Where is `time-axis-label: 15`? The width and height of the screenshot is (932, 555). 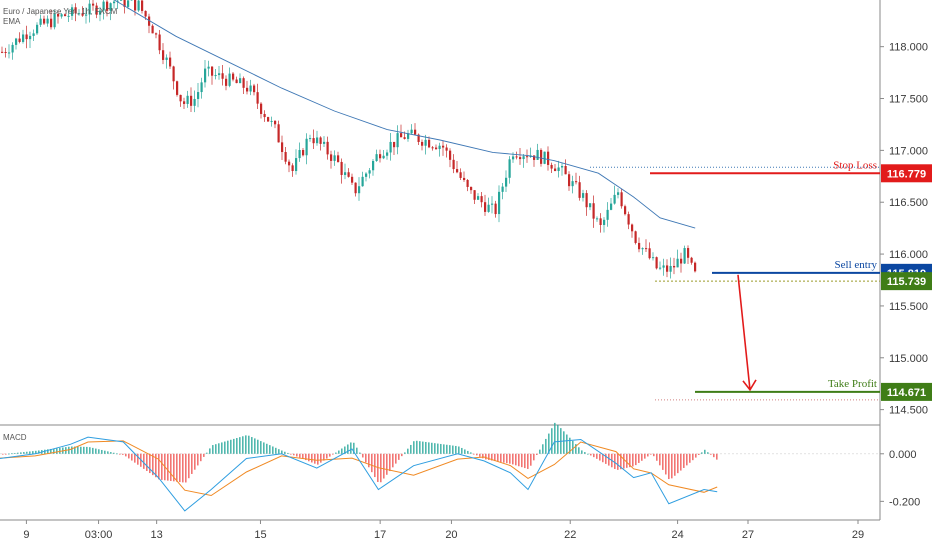 time-axis-label: 15 is located at coordinates (260, 535).